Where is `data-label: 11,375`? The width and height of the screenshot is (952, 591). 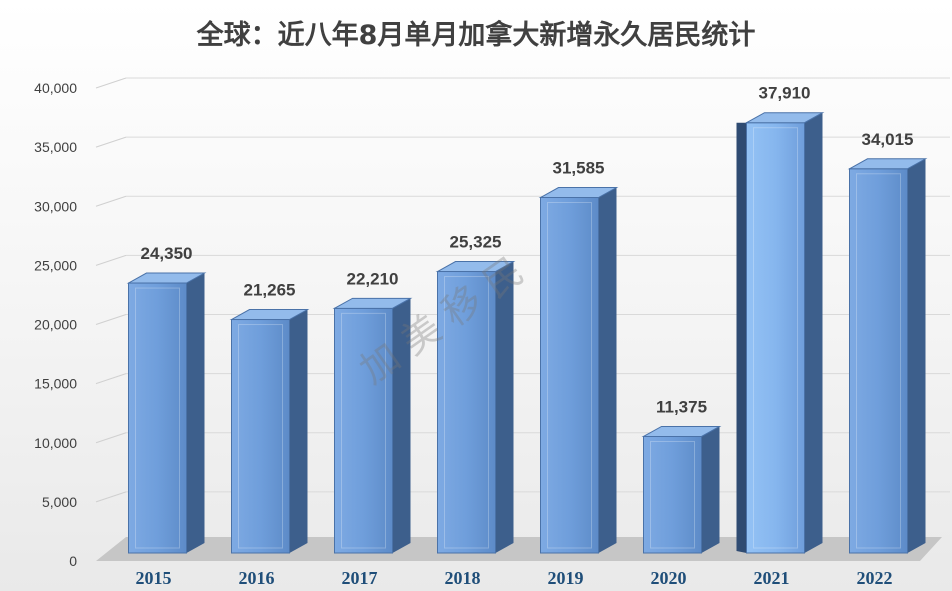
data-label: 11,375 is located at coordinates (681, 406).